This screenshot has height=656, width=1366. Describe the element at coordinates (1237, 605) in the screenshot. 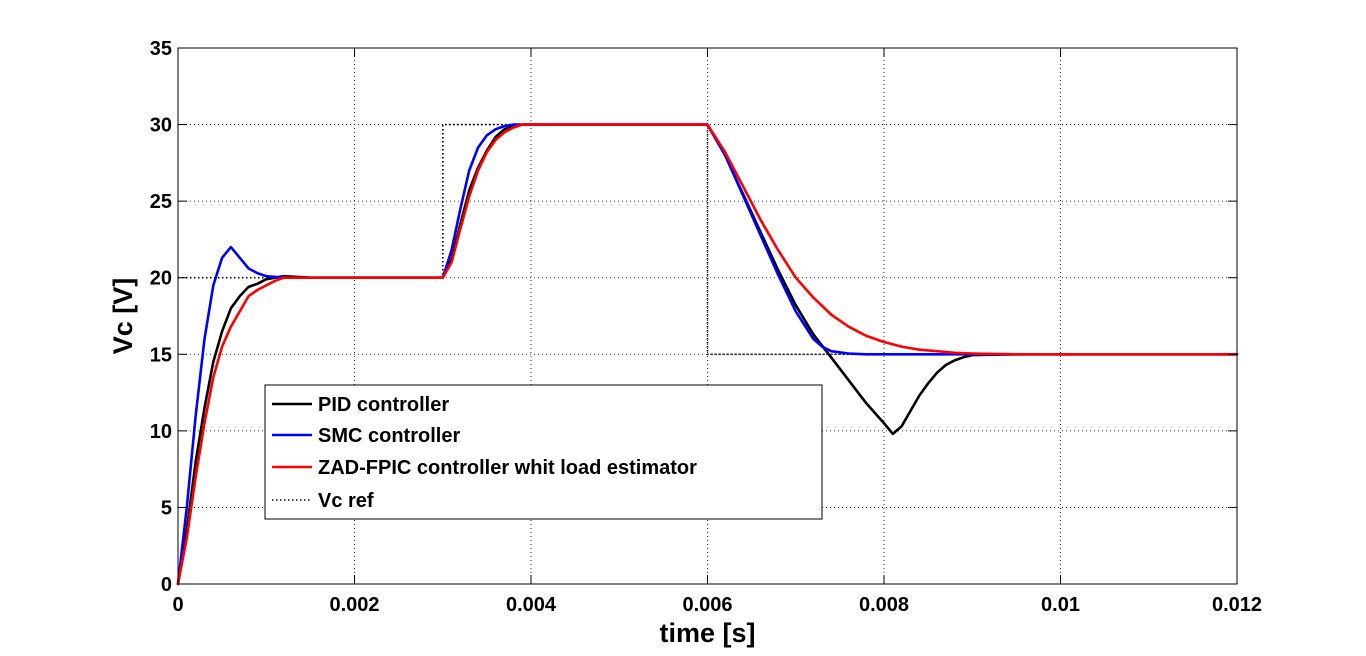

I see `x-tick-label: 0.012` at that location.